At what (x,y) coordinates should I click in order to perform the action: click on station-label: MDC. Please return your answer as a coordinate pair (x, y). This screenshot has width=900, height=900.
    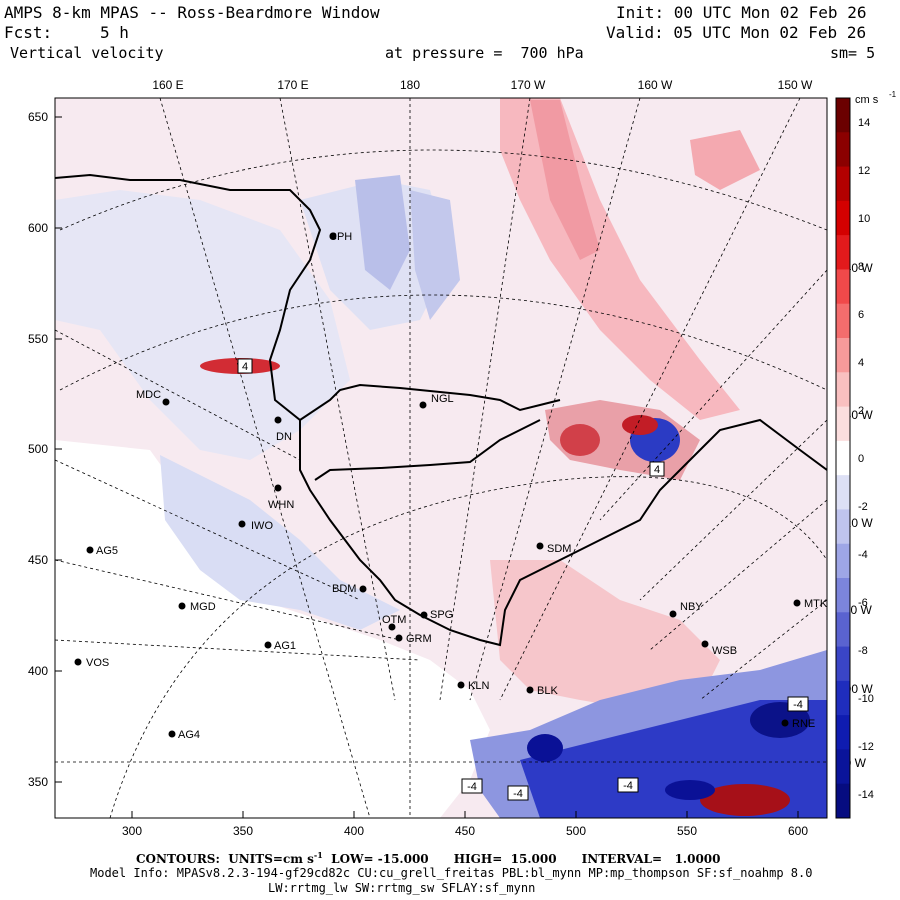
    Looking at the image, I should click on (148, 395).